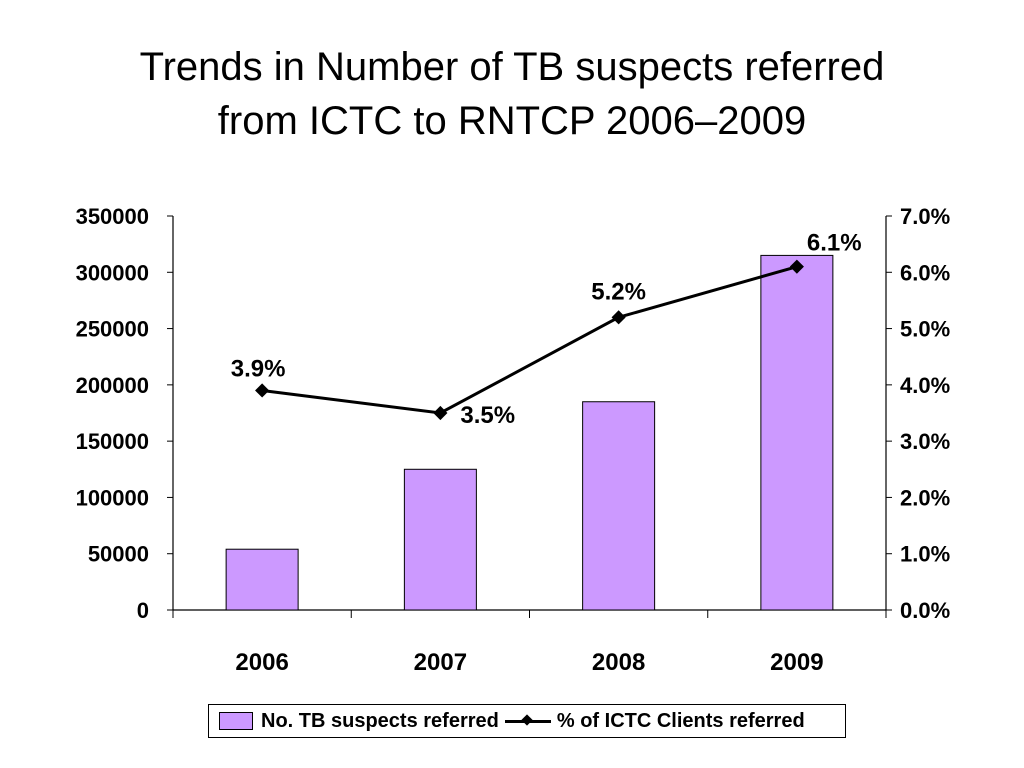  I want to click on line-point-2009, so click(796, 266).